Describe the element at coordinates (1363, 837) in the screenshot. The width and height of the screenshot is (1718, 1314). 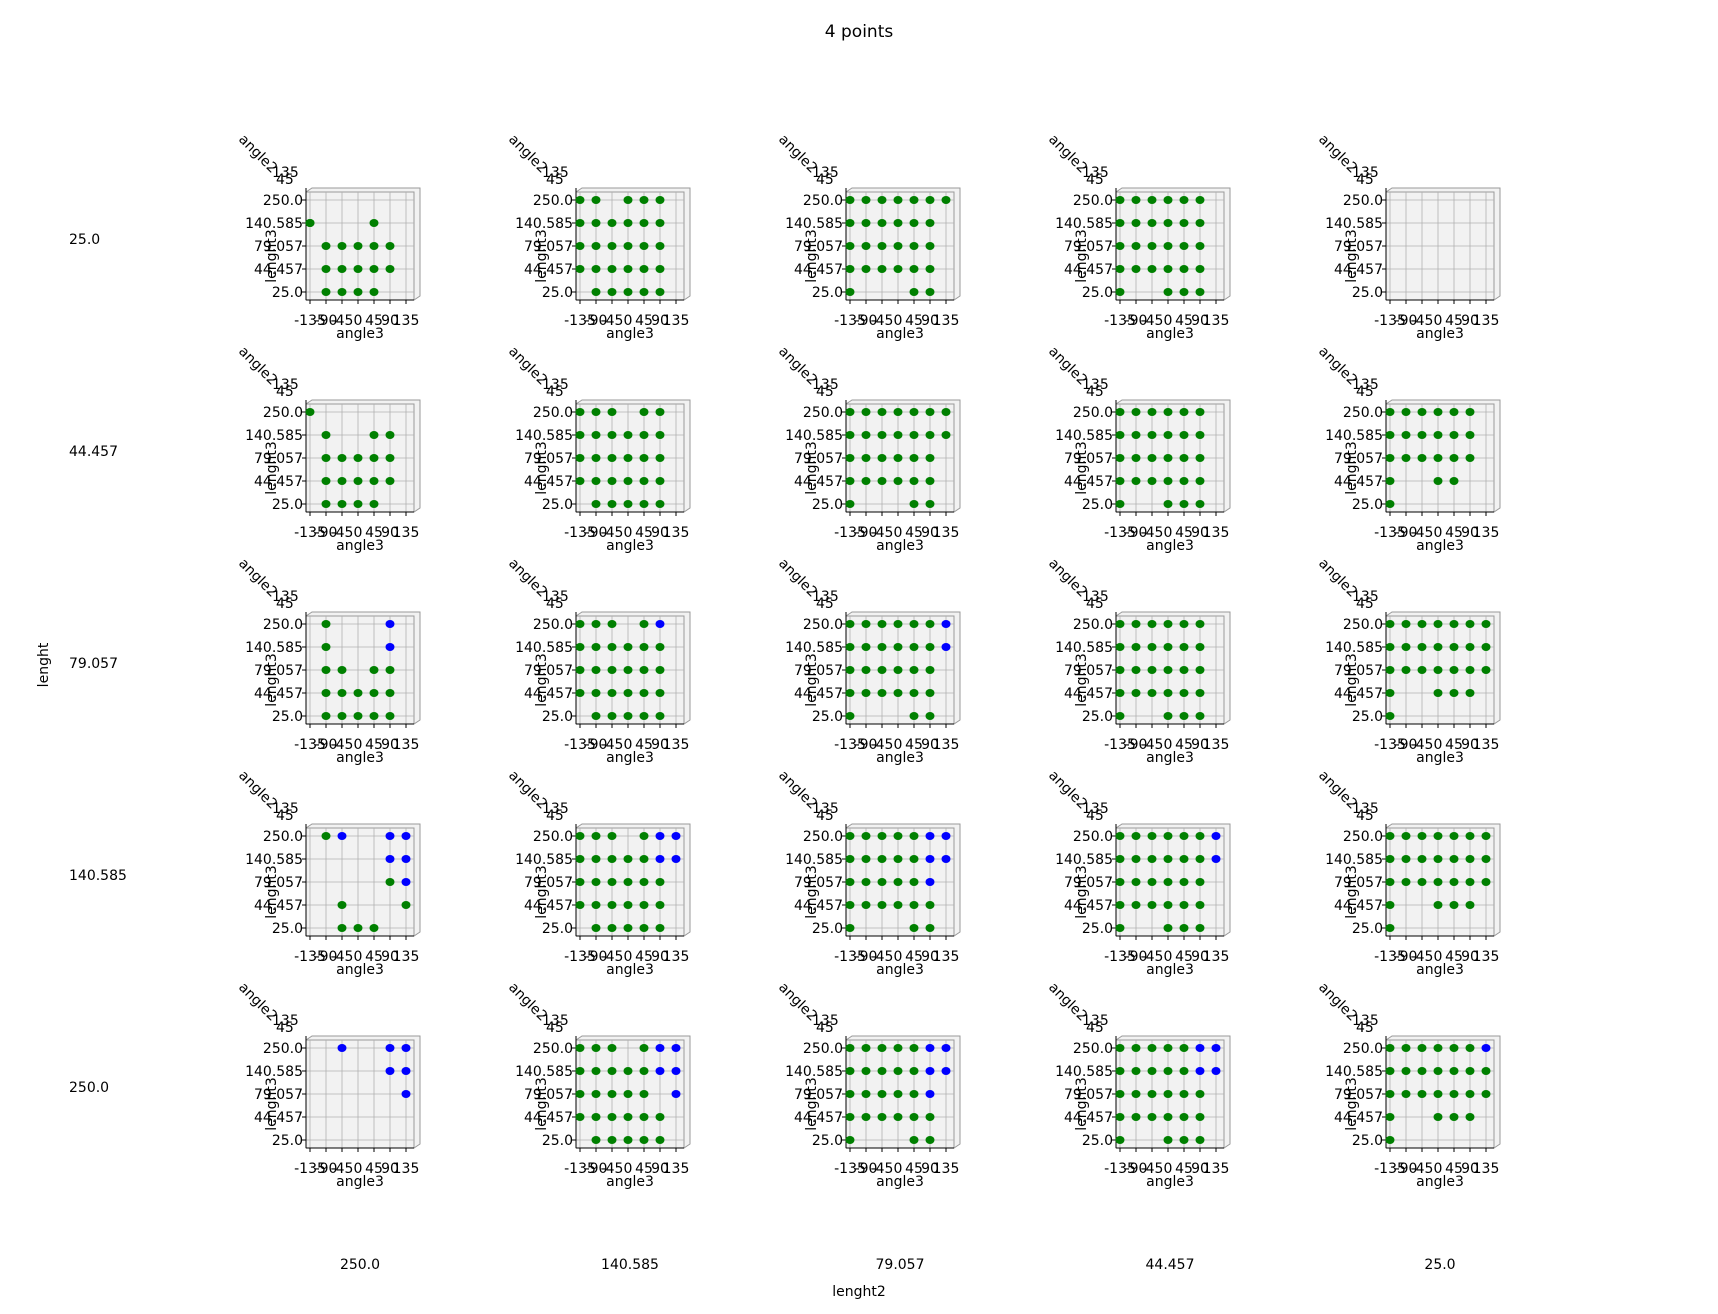
I see `y-tick-label: 250.0` at that location.